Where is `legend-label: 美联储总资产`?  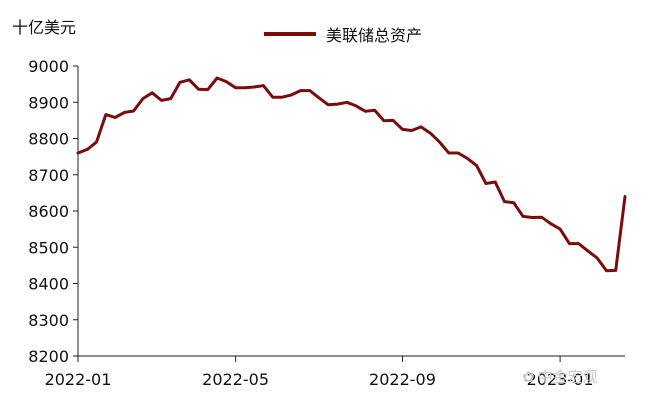
legend-label: 美联储总资产 is located at coordinates (374, 35).